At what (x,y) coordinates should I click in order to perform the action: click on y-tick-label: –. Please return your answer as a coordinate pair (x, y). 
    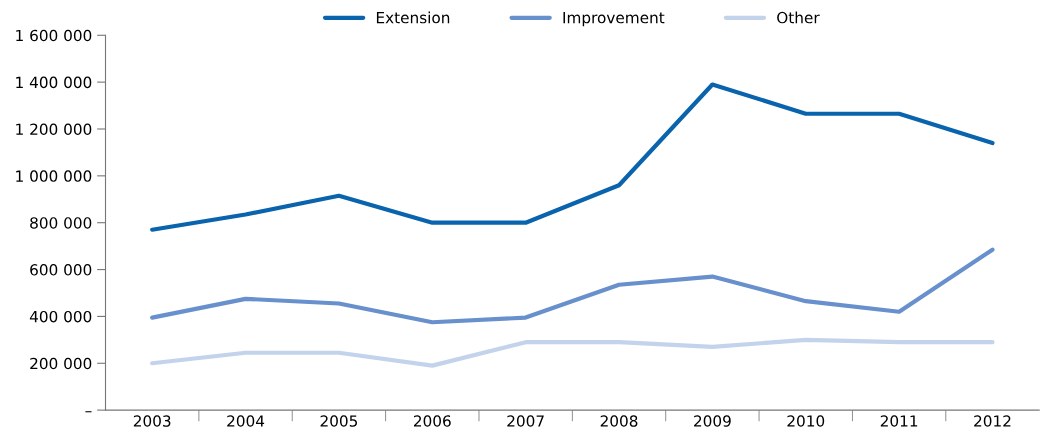
    Looking at the image, I should click on (88, 412).